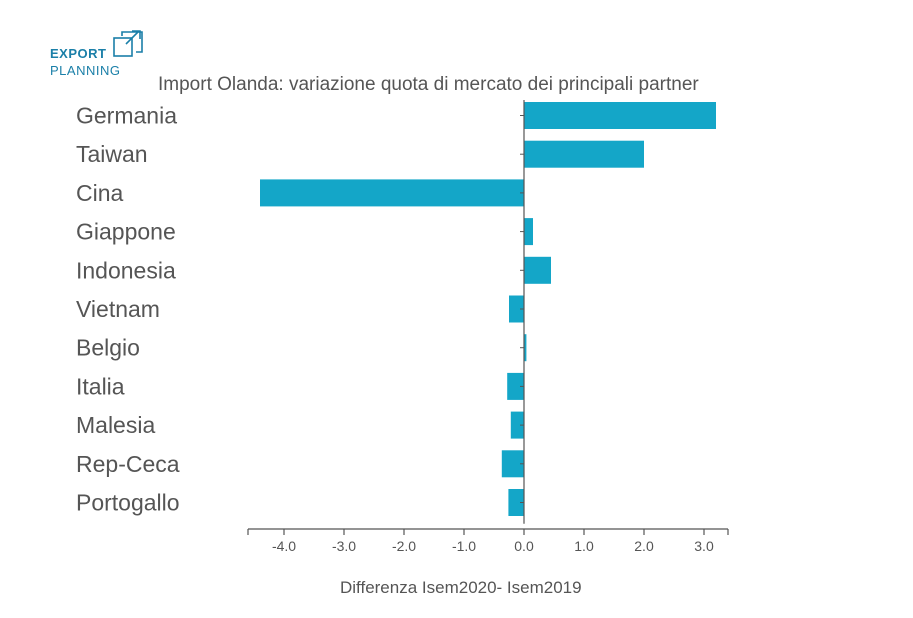 The height and width of the screenshot is (618, 913). Describe the element at coordinates (516, 502) in the screenshot. I see `bar-portogallo` at that location.